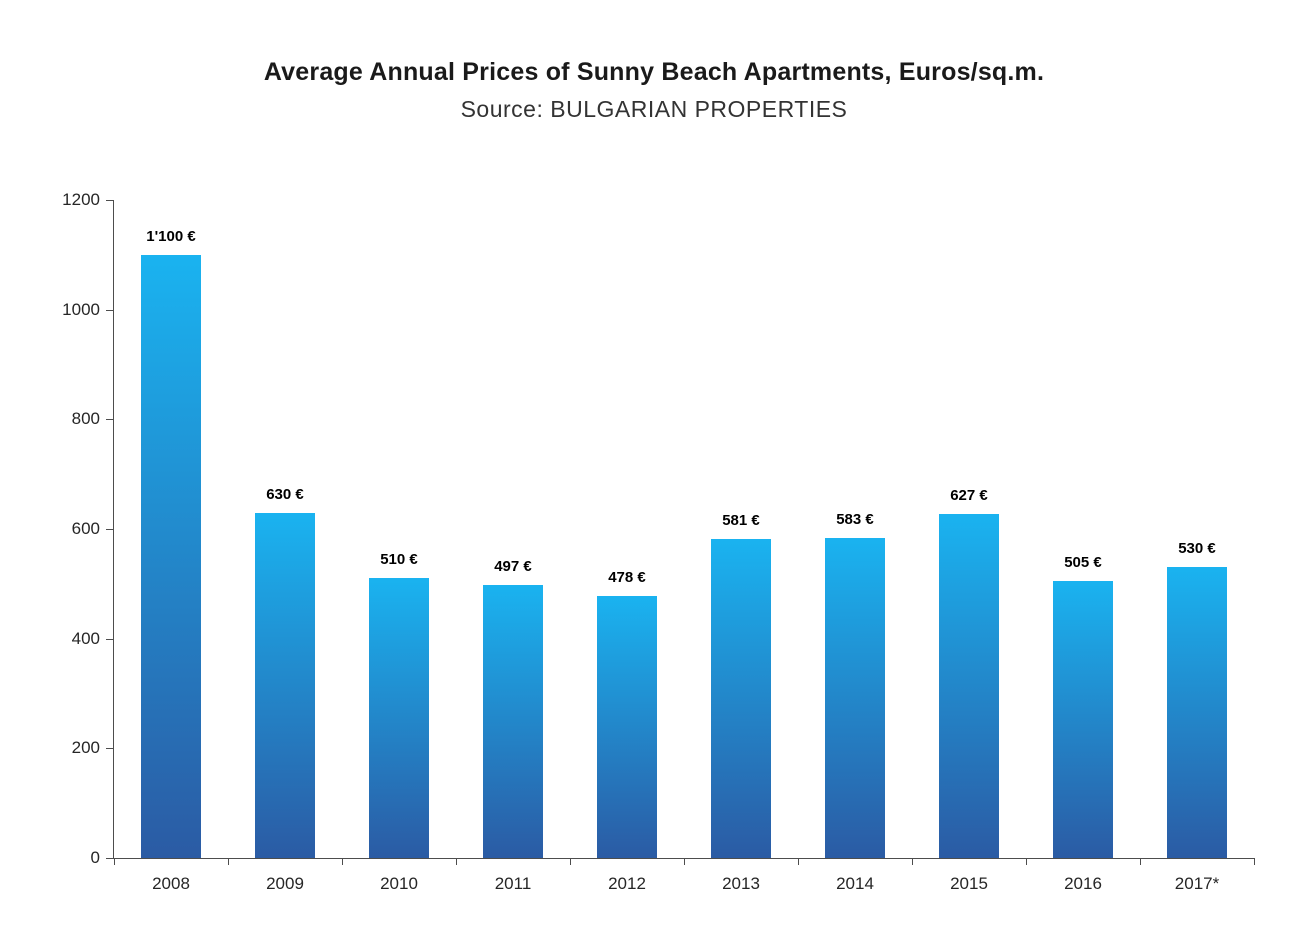 Image resolution: width=1308 pixels, height=933 pixels. Describe the element at coordinates (399, 883) in the screenshot. I see `x-axis-category-label: 2010` at that location.